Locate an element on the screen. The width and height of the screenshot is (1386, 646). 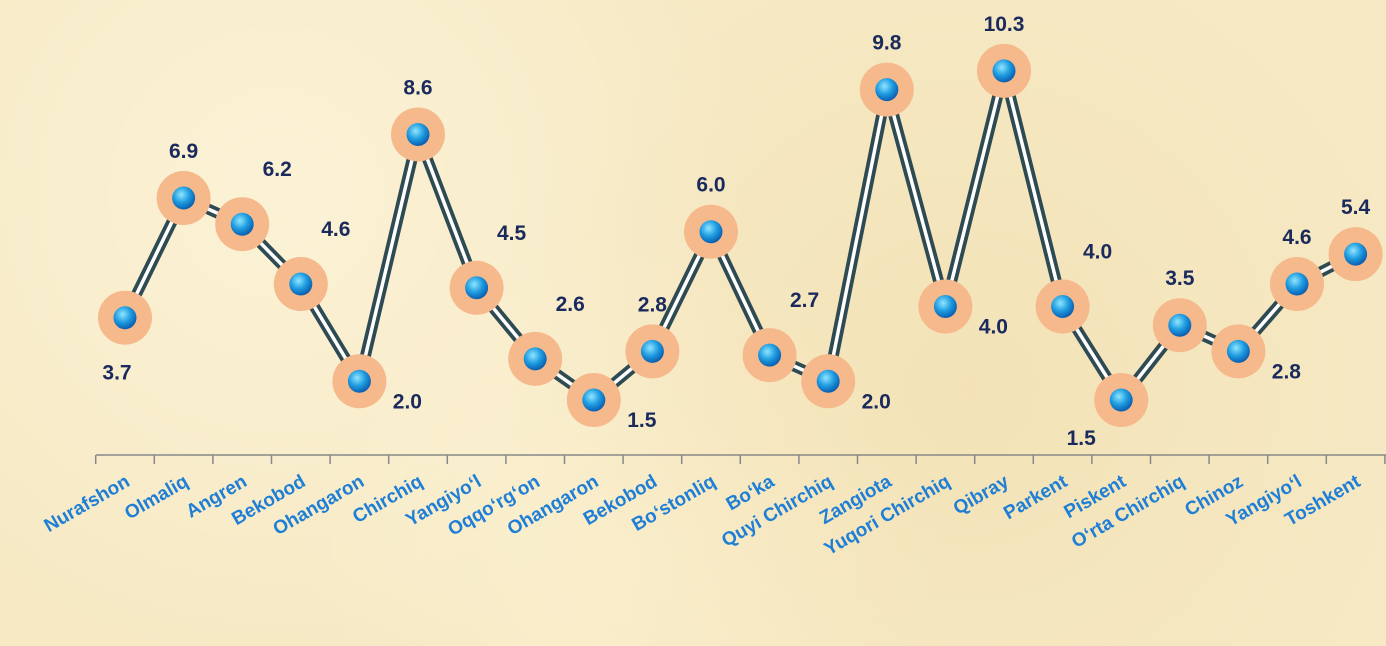
value-label: 2.7 is located at coordinates (804, 300).